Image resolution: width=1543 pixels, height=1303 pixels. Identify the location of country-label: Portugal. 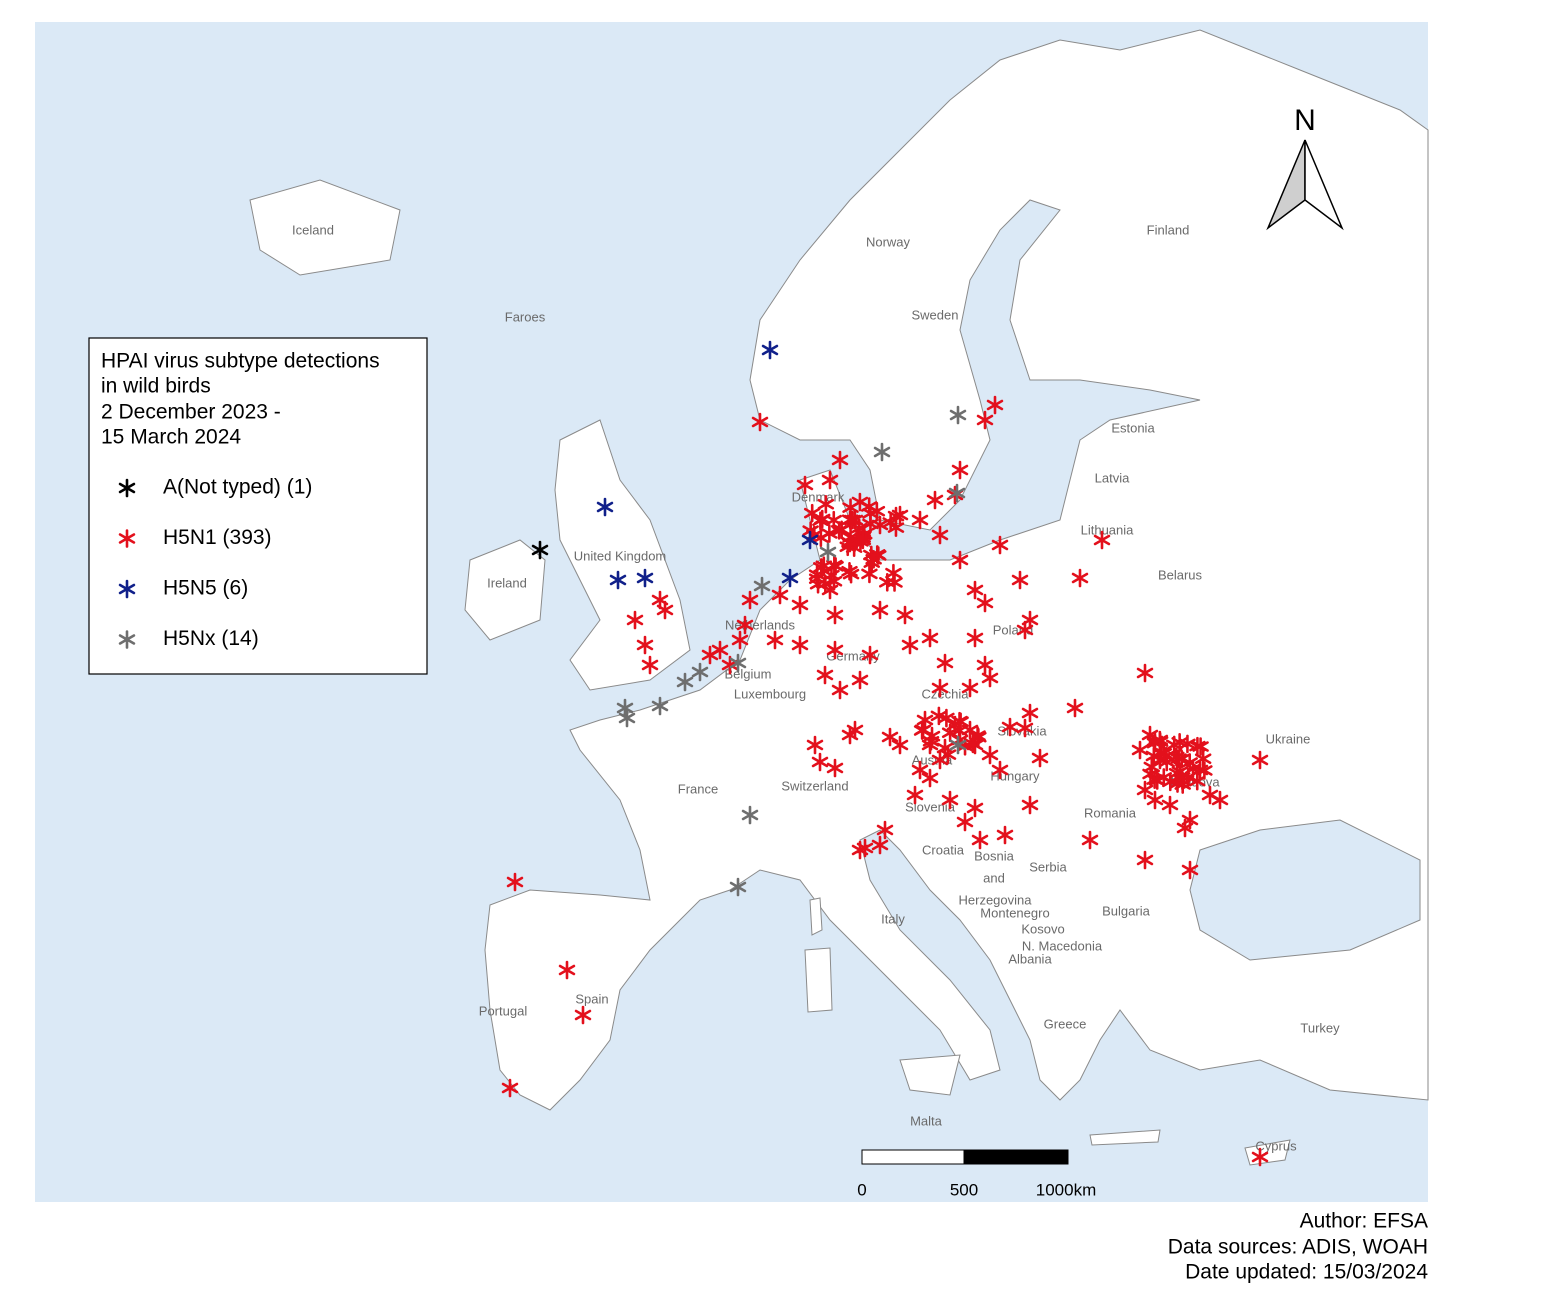
(503, 1010).